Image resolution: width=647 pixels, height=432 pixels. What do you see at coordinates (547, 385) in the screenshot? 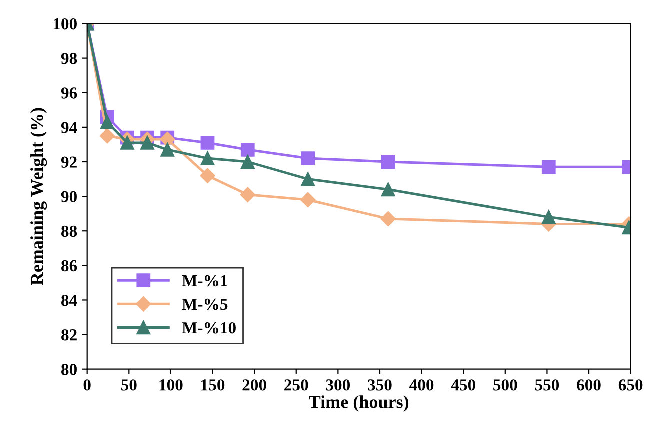
I see `x-tick-label: 550` at bounding box center [547, 385].